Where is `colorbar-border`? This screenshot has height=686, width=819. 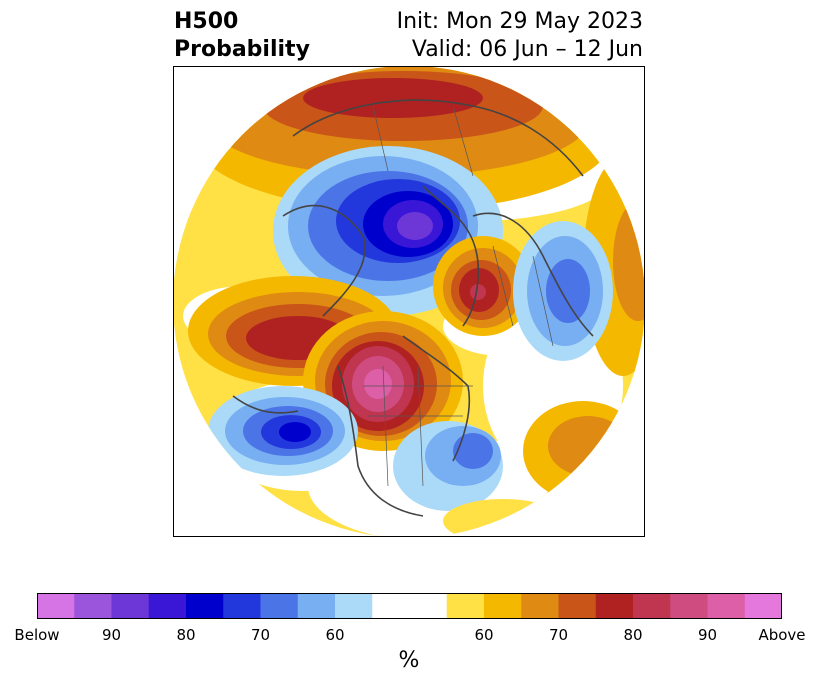
colorbar-border is located at coordinates (409, 606).